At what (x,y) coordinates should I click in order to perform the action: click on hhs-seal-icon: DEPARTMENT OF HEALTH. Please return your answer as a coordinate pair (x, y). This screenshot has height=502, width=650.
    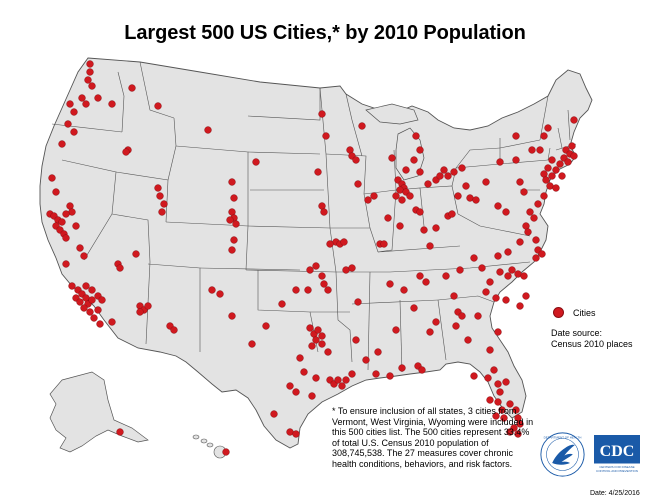
    Looking at the image, I should click on (562, 454).